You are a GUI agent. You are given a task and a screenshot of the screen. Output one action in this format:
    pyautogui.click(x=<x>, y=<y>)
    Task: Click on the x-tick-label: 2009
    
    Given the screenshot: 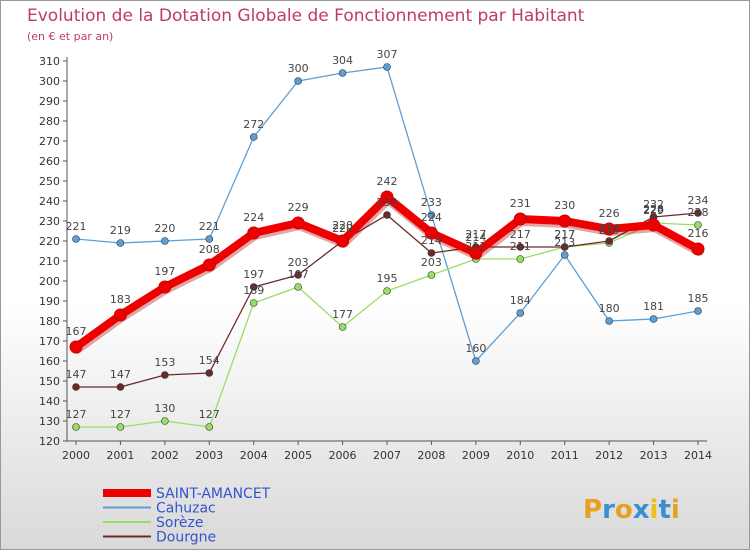 What is the action you would take?
    pyautogui.click(x=476, y=455)
    